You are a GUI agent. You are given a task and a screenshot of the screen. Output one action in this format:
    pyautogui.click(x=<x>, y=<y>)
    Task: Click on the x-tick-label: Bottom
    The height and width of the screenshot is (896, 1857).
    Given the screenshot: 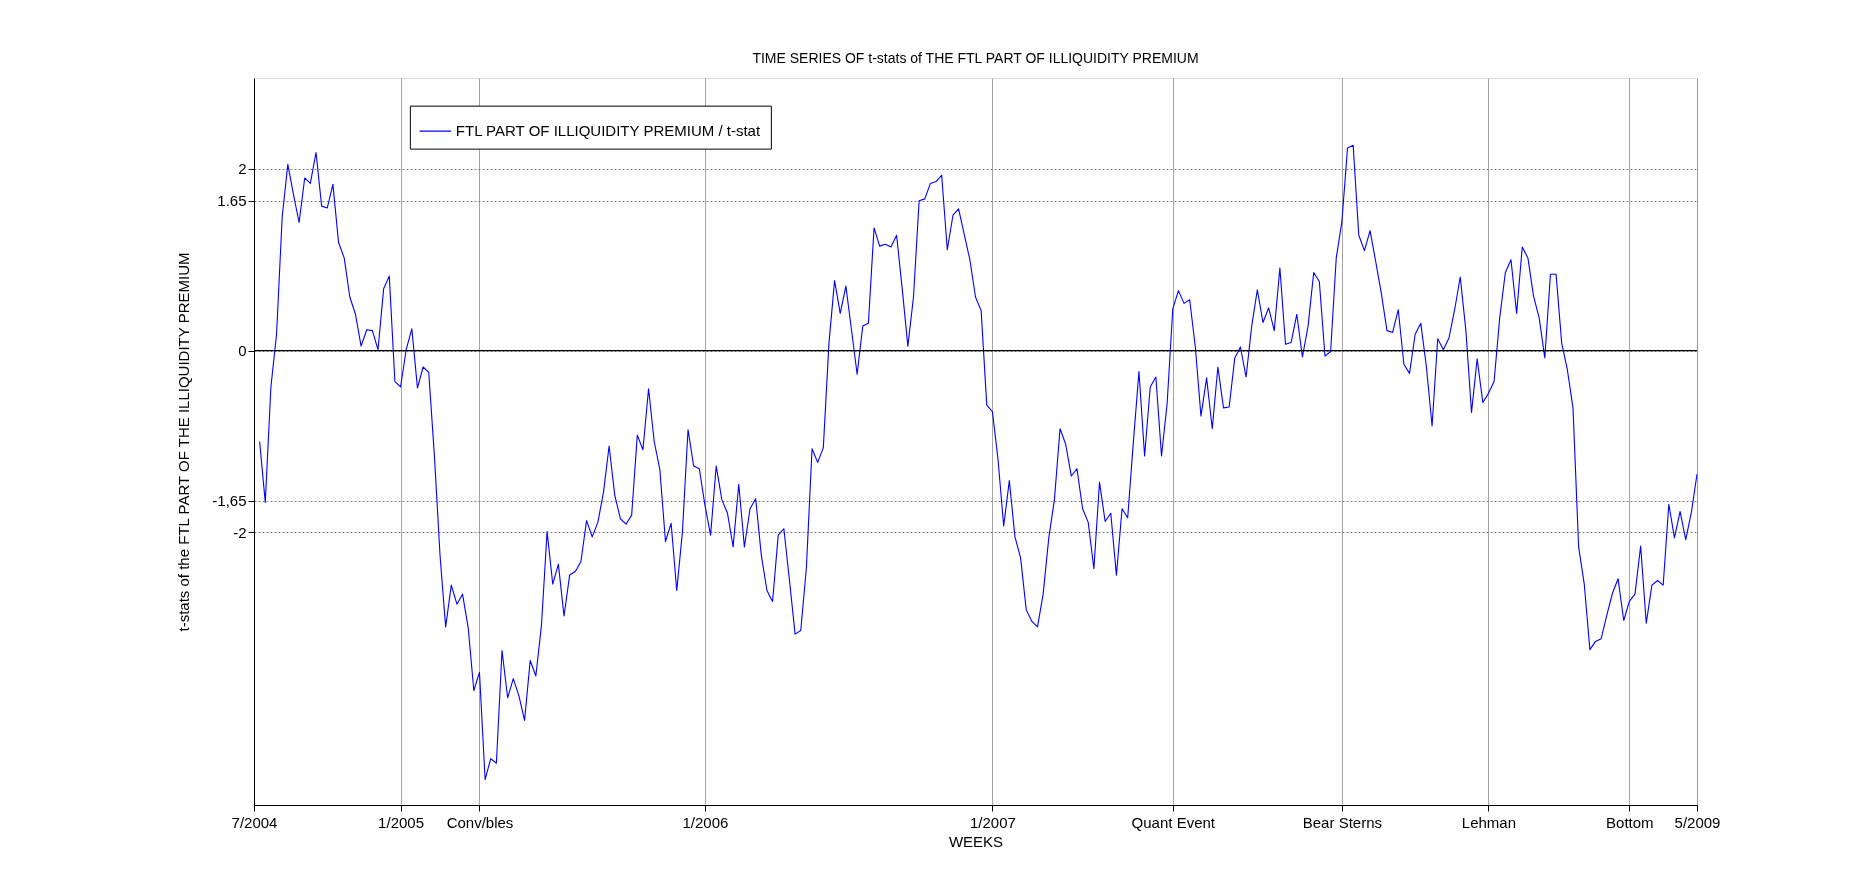 What is the action you would take?
    pyautogui.click(x=1630, y=822)
    